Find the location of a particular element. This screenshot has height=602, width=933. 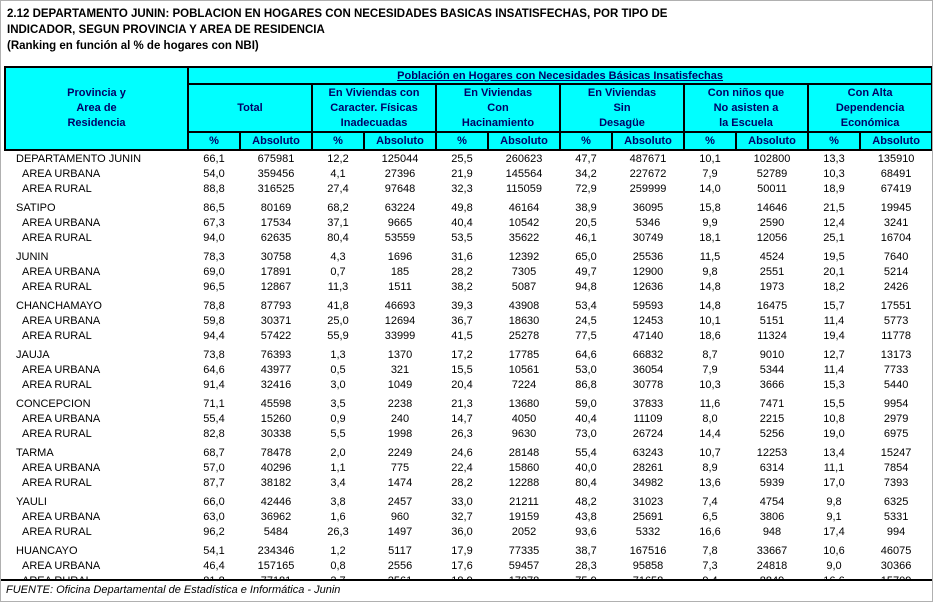

pct-value: 59,0 is located at coordinates (586, 403).